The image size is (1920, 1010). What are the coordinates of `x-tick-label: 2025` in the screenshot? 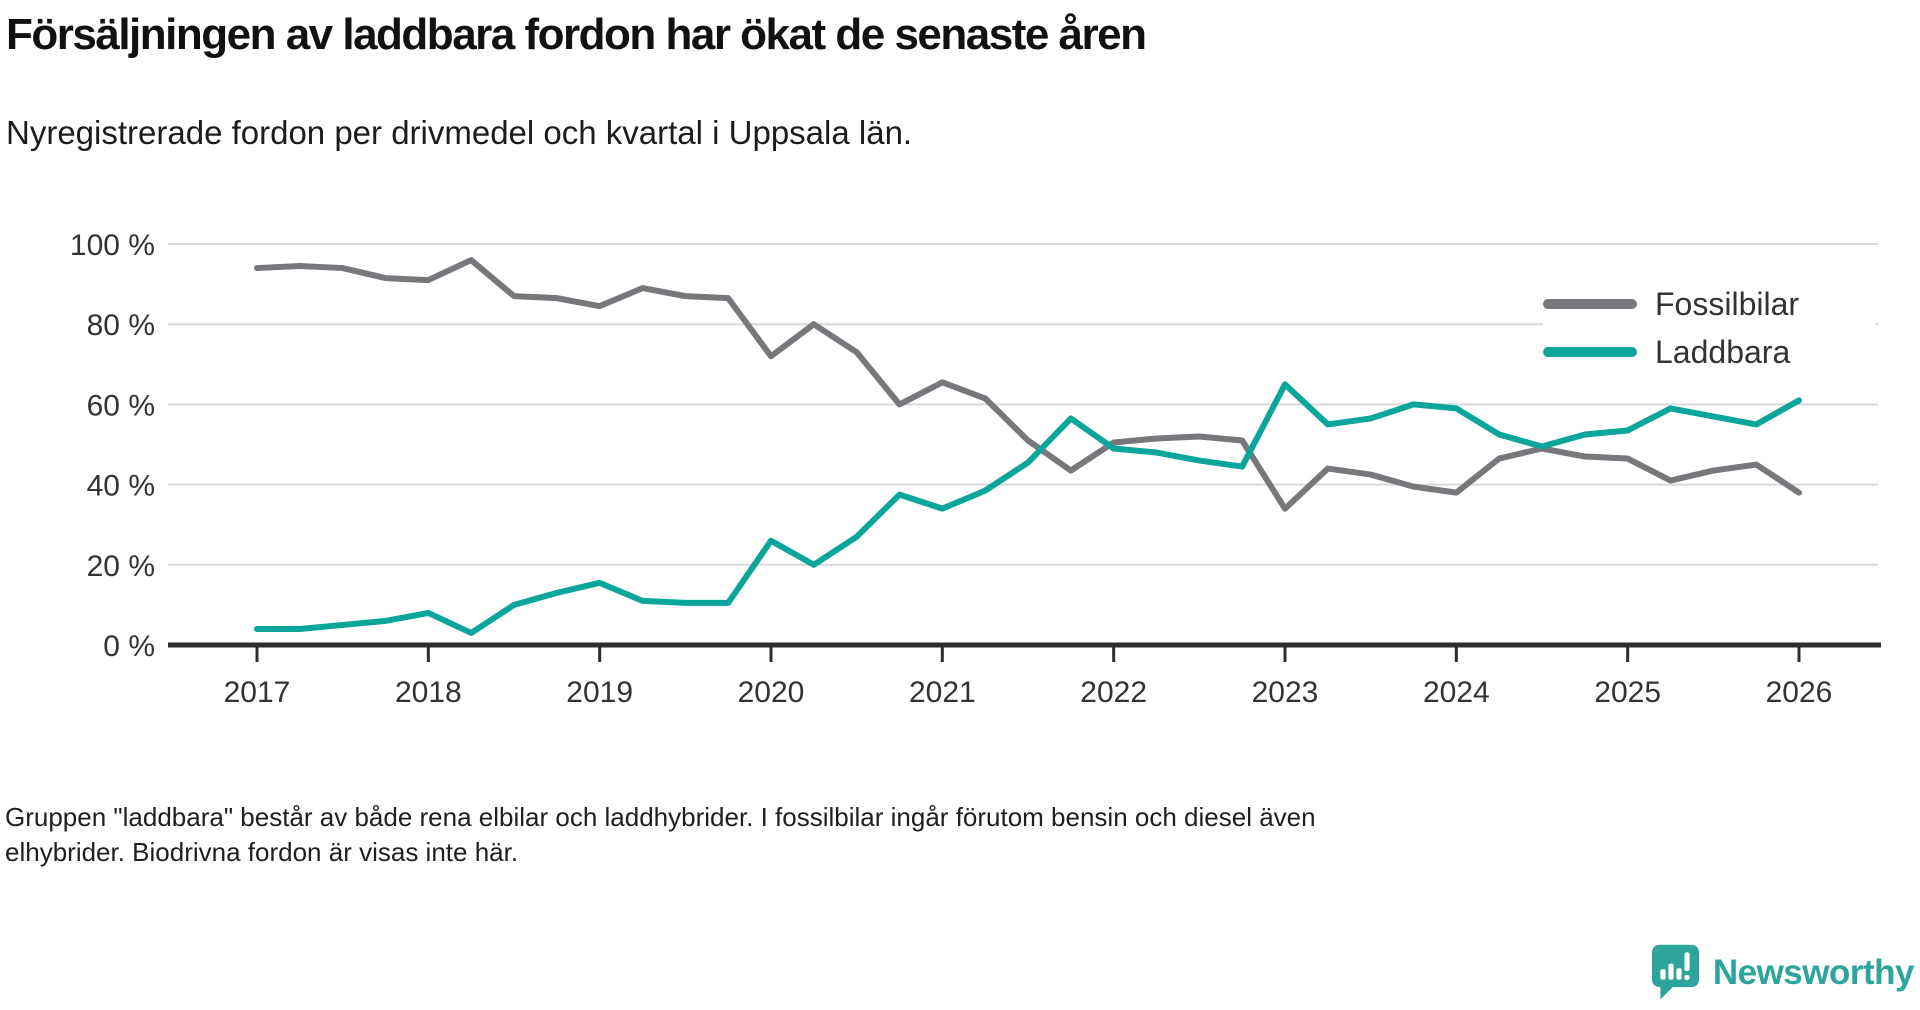 It's located at (1627, 692).